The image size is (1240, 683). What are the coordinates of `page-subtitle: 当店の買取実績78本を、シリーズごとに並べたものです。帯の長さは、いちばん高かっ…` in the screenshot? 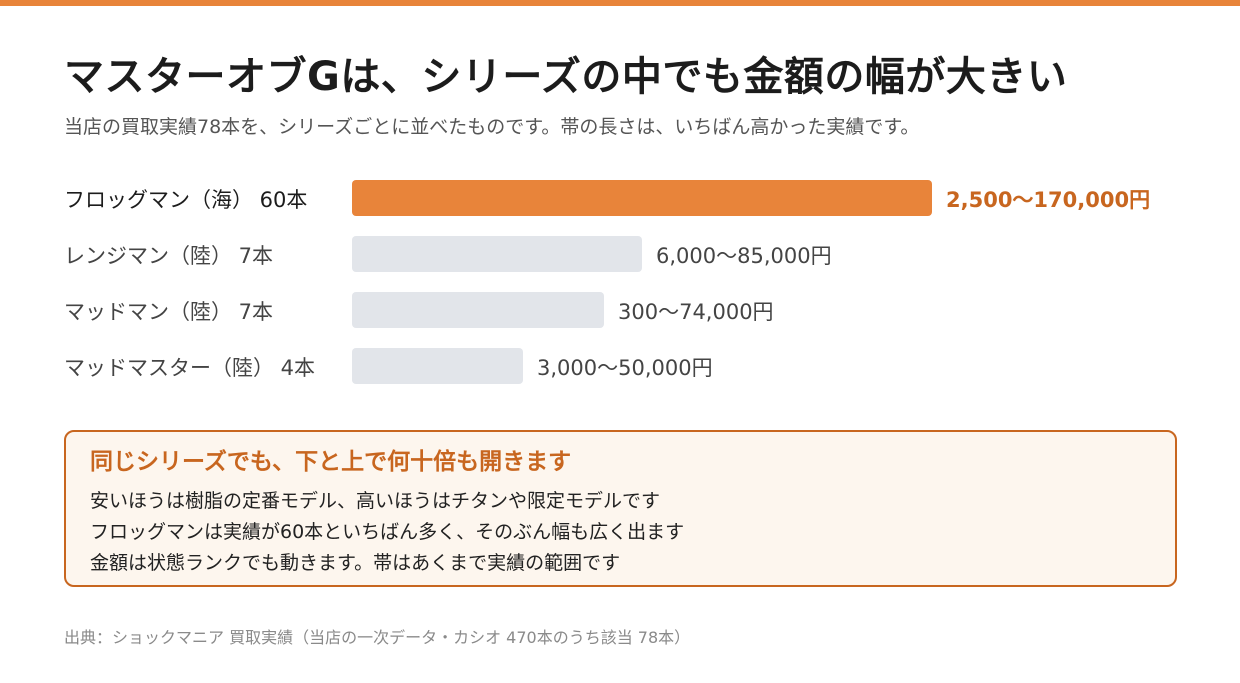 It's located at (492, 127).